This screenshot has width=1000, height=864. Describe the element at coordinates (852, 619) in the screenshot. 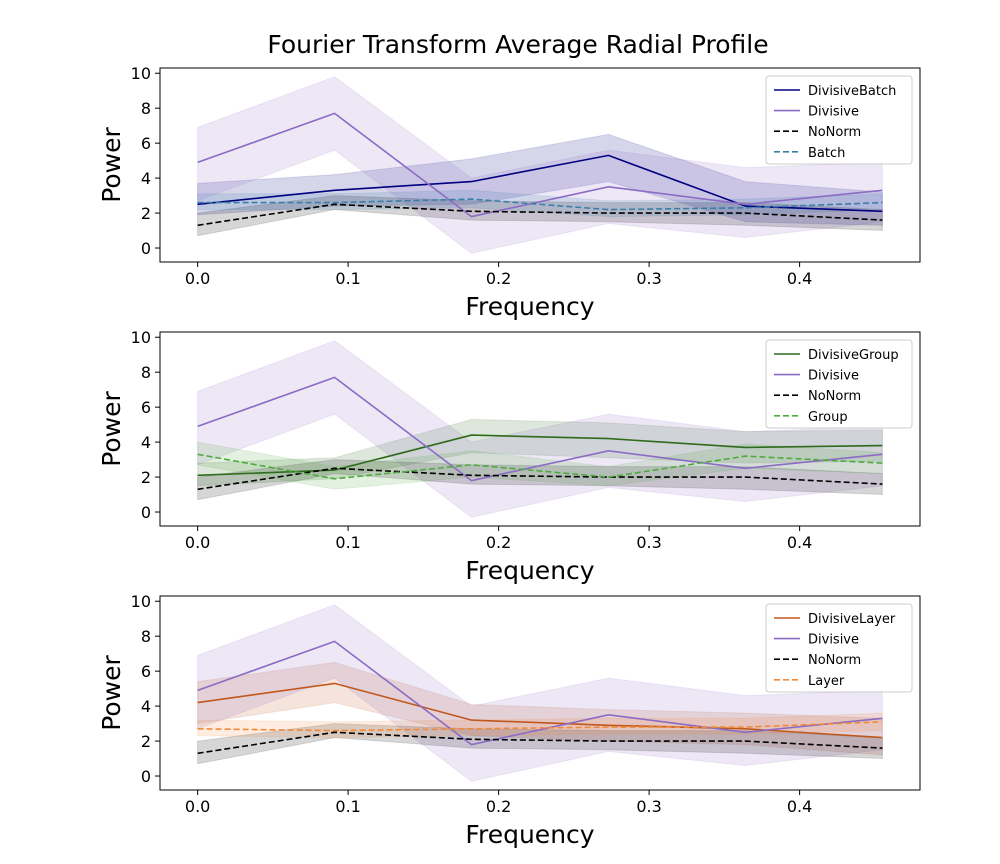

I see `legend-label-divisivelayer: DivisiveLayer` at that location.